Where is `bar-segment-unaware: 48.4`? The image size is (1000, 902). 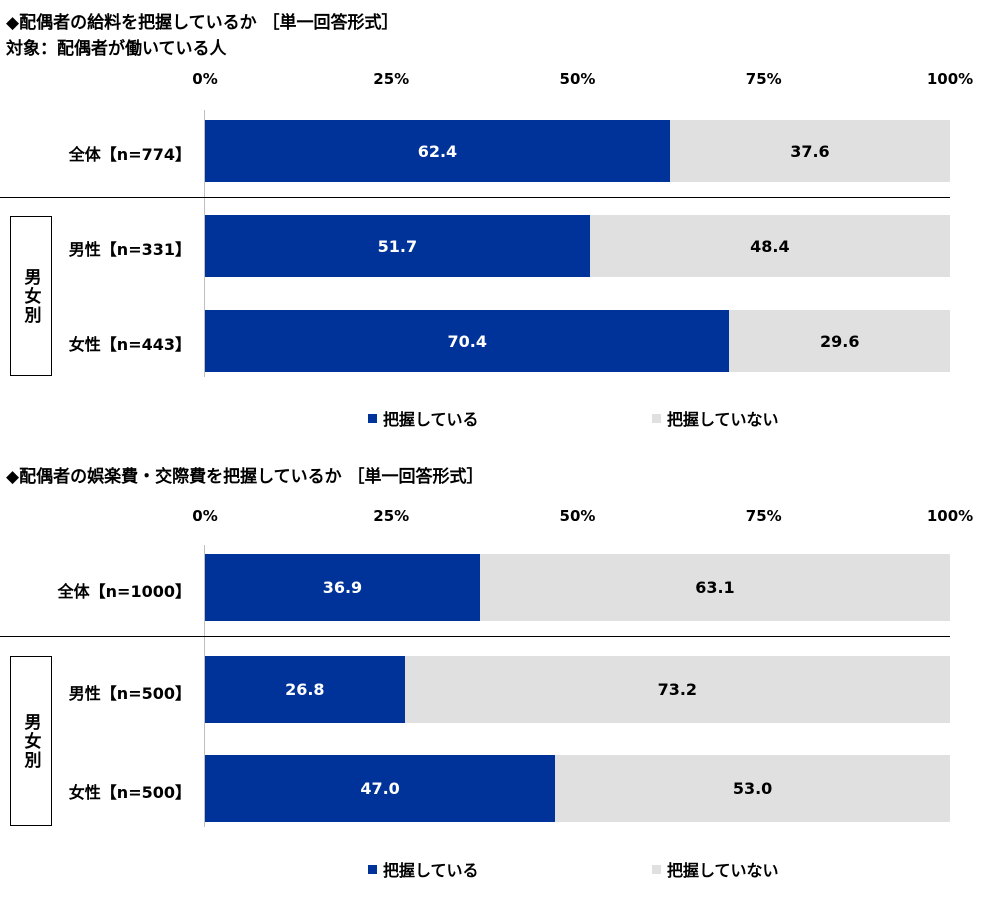
bar-segment-unaware: 48.4 is located at coordinates (769, 246).